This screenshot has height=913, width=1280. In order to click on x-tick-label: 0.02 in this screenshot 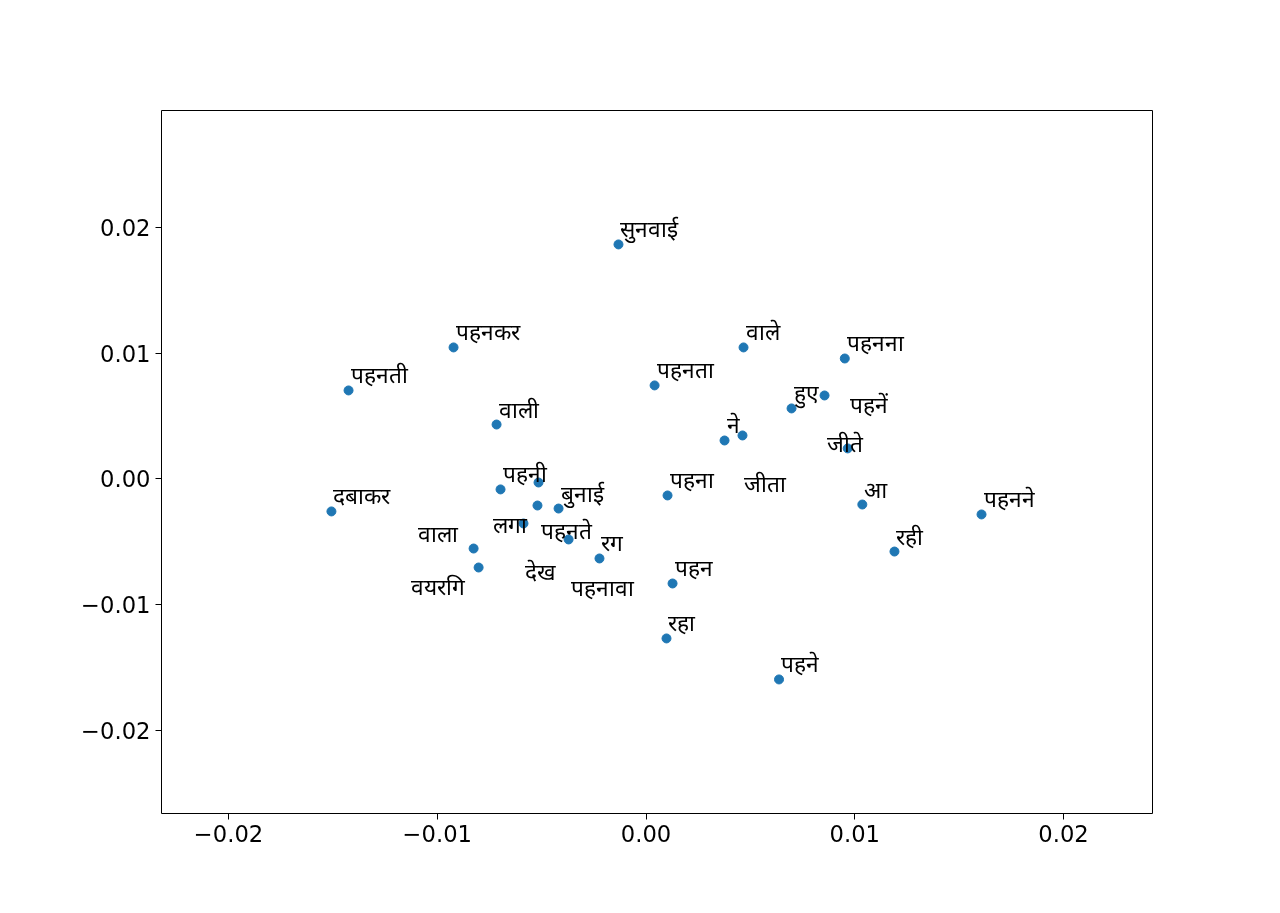, I will do `click(1063, 833)`.